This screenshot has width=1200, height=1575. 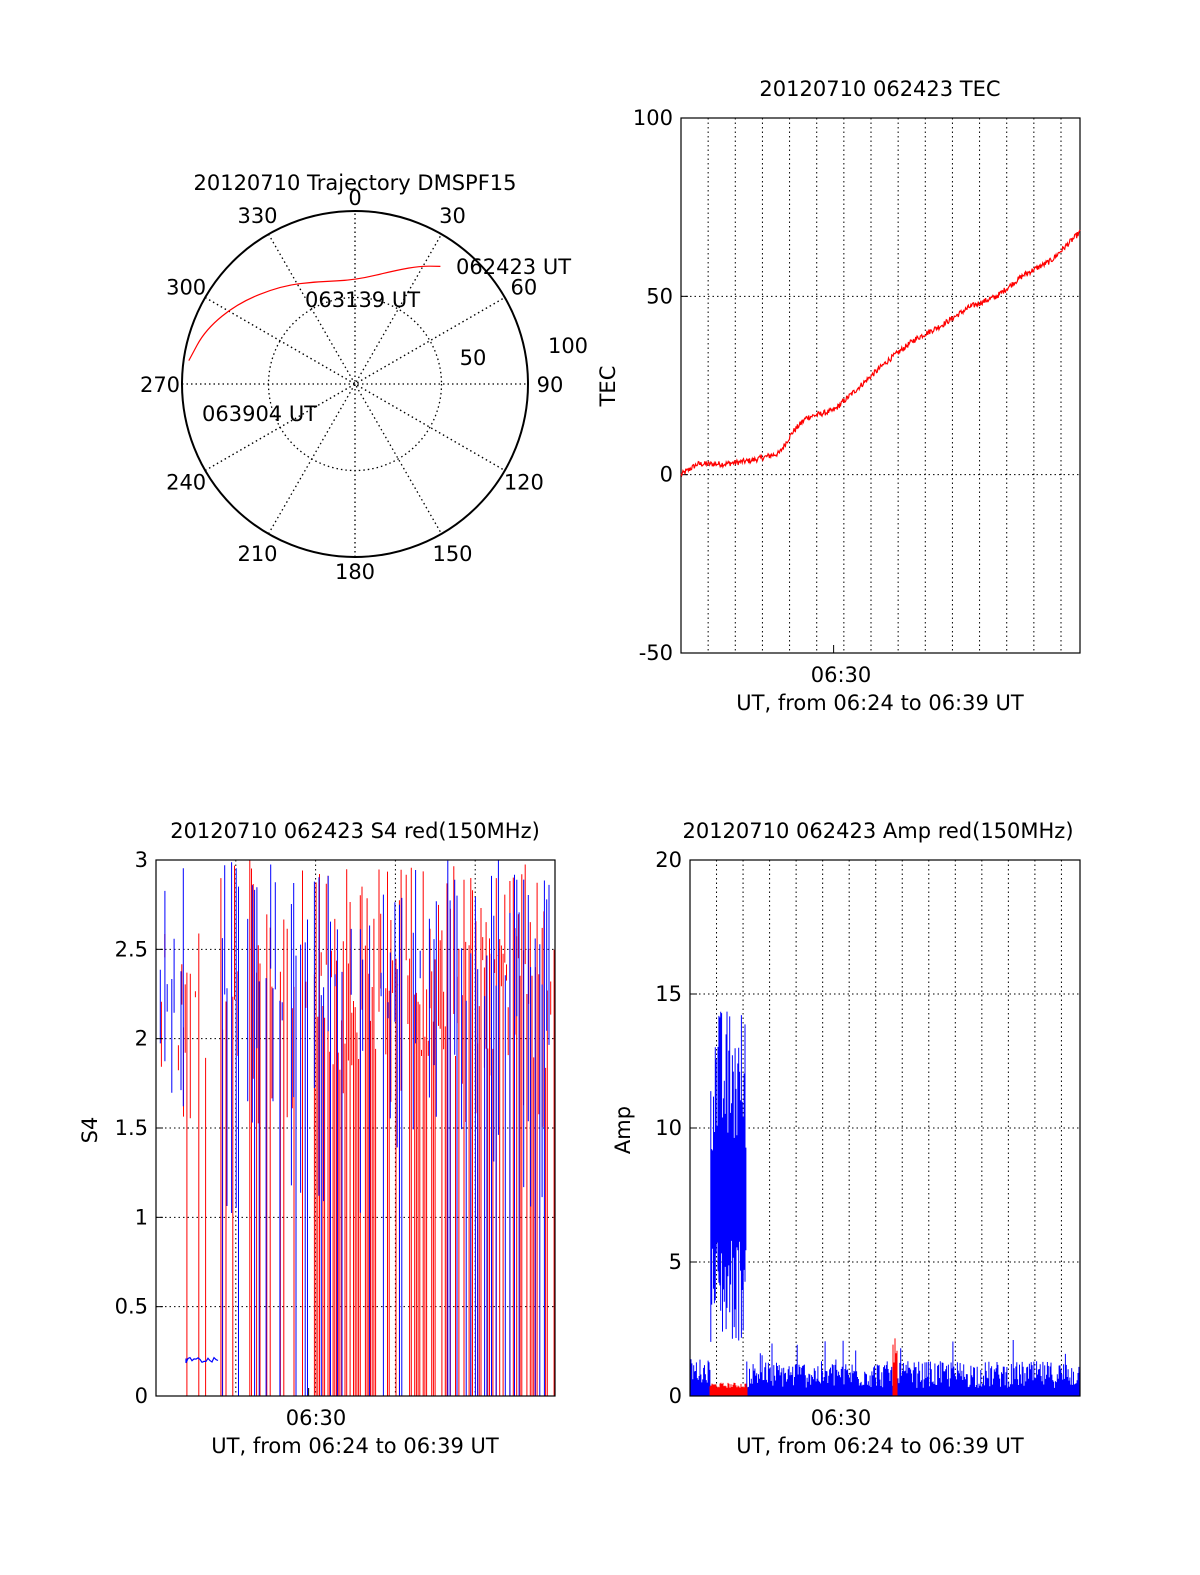 I want to click on amp-grid, so click(x=885, y=1128).